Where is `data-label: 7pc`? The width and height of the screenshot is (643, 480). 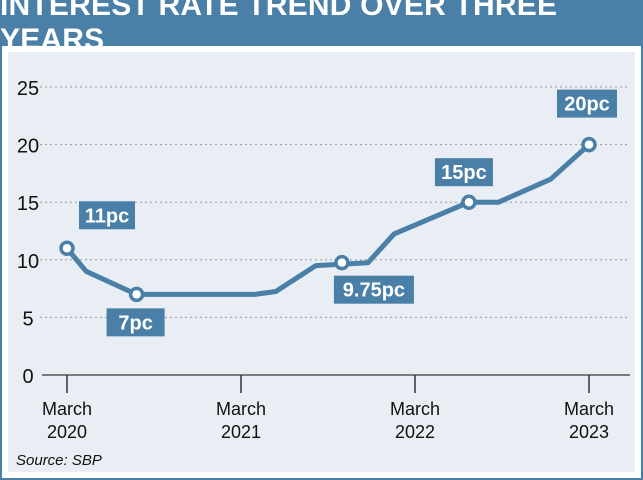 data-label: 7pc is located at coordinates (135, 323).